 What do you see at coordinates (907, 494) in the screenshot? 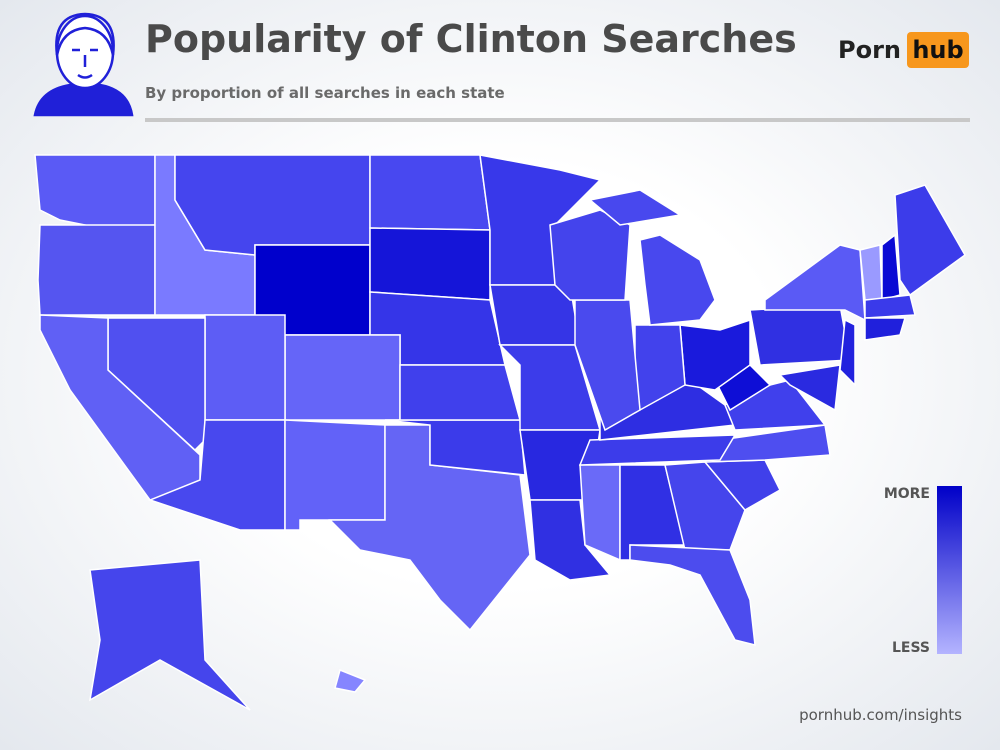
I see `legend-more: MORE` at bounding box center [907, 494].